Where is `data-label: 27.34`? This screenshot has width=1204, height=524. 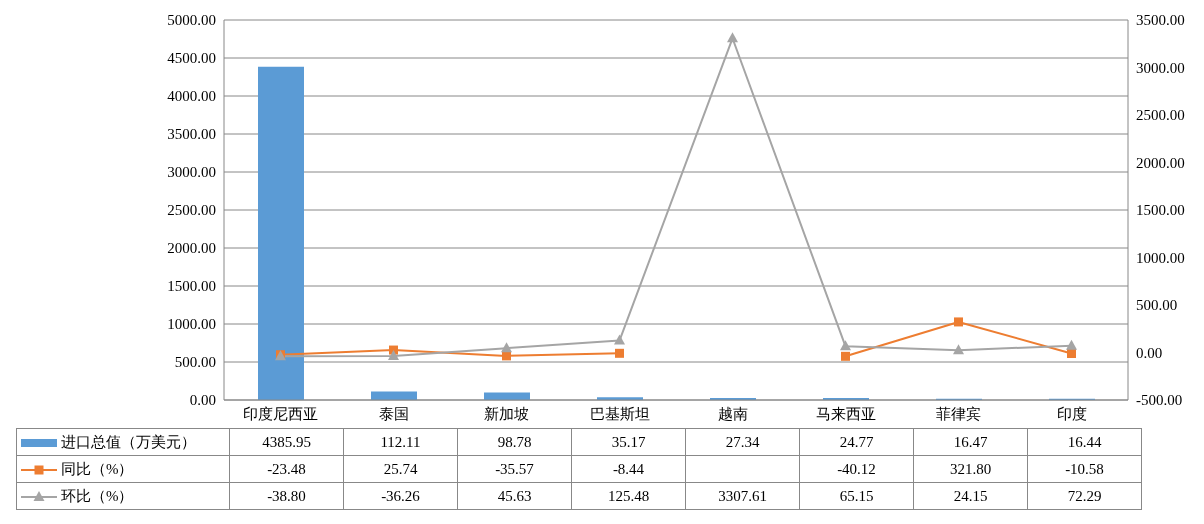 data-label: 27.34 is located at coordinates (742, 442).